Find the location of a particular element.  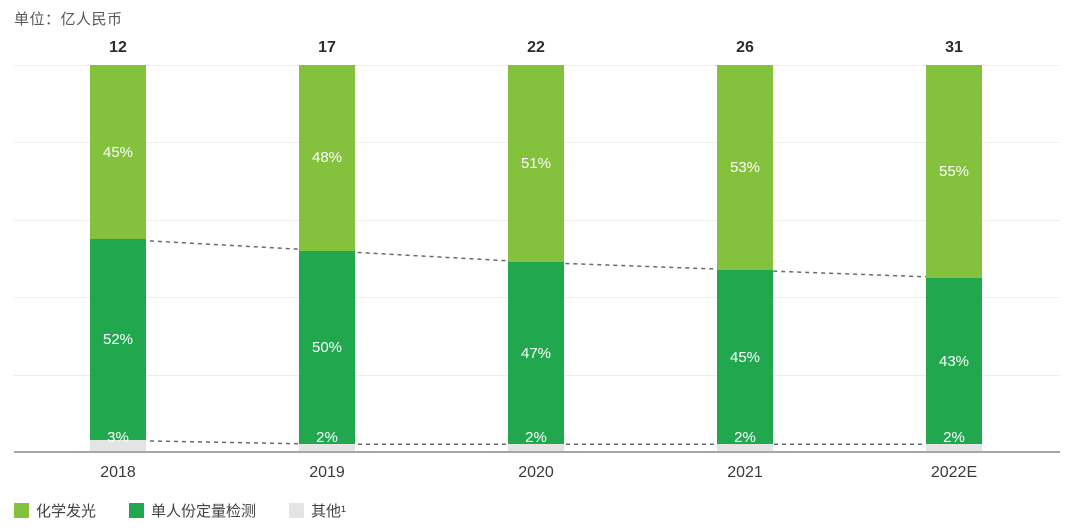

segment-value-label-other: 3% is located at coordinates (118, 437).